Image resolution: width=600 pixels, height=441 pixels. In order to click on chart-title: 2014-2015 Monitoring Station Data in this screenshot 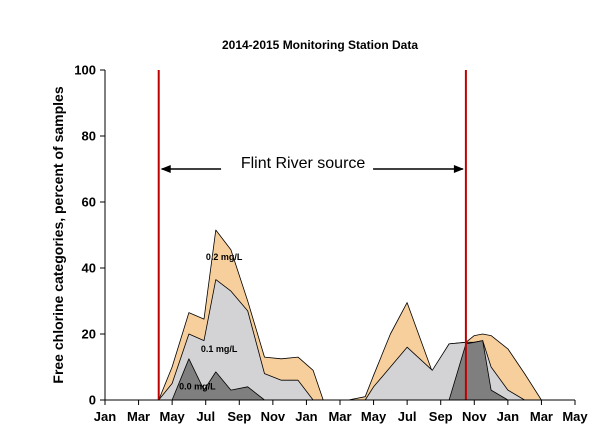, I will do `click(320, 45)`.